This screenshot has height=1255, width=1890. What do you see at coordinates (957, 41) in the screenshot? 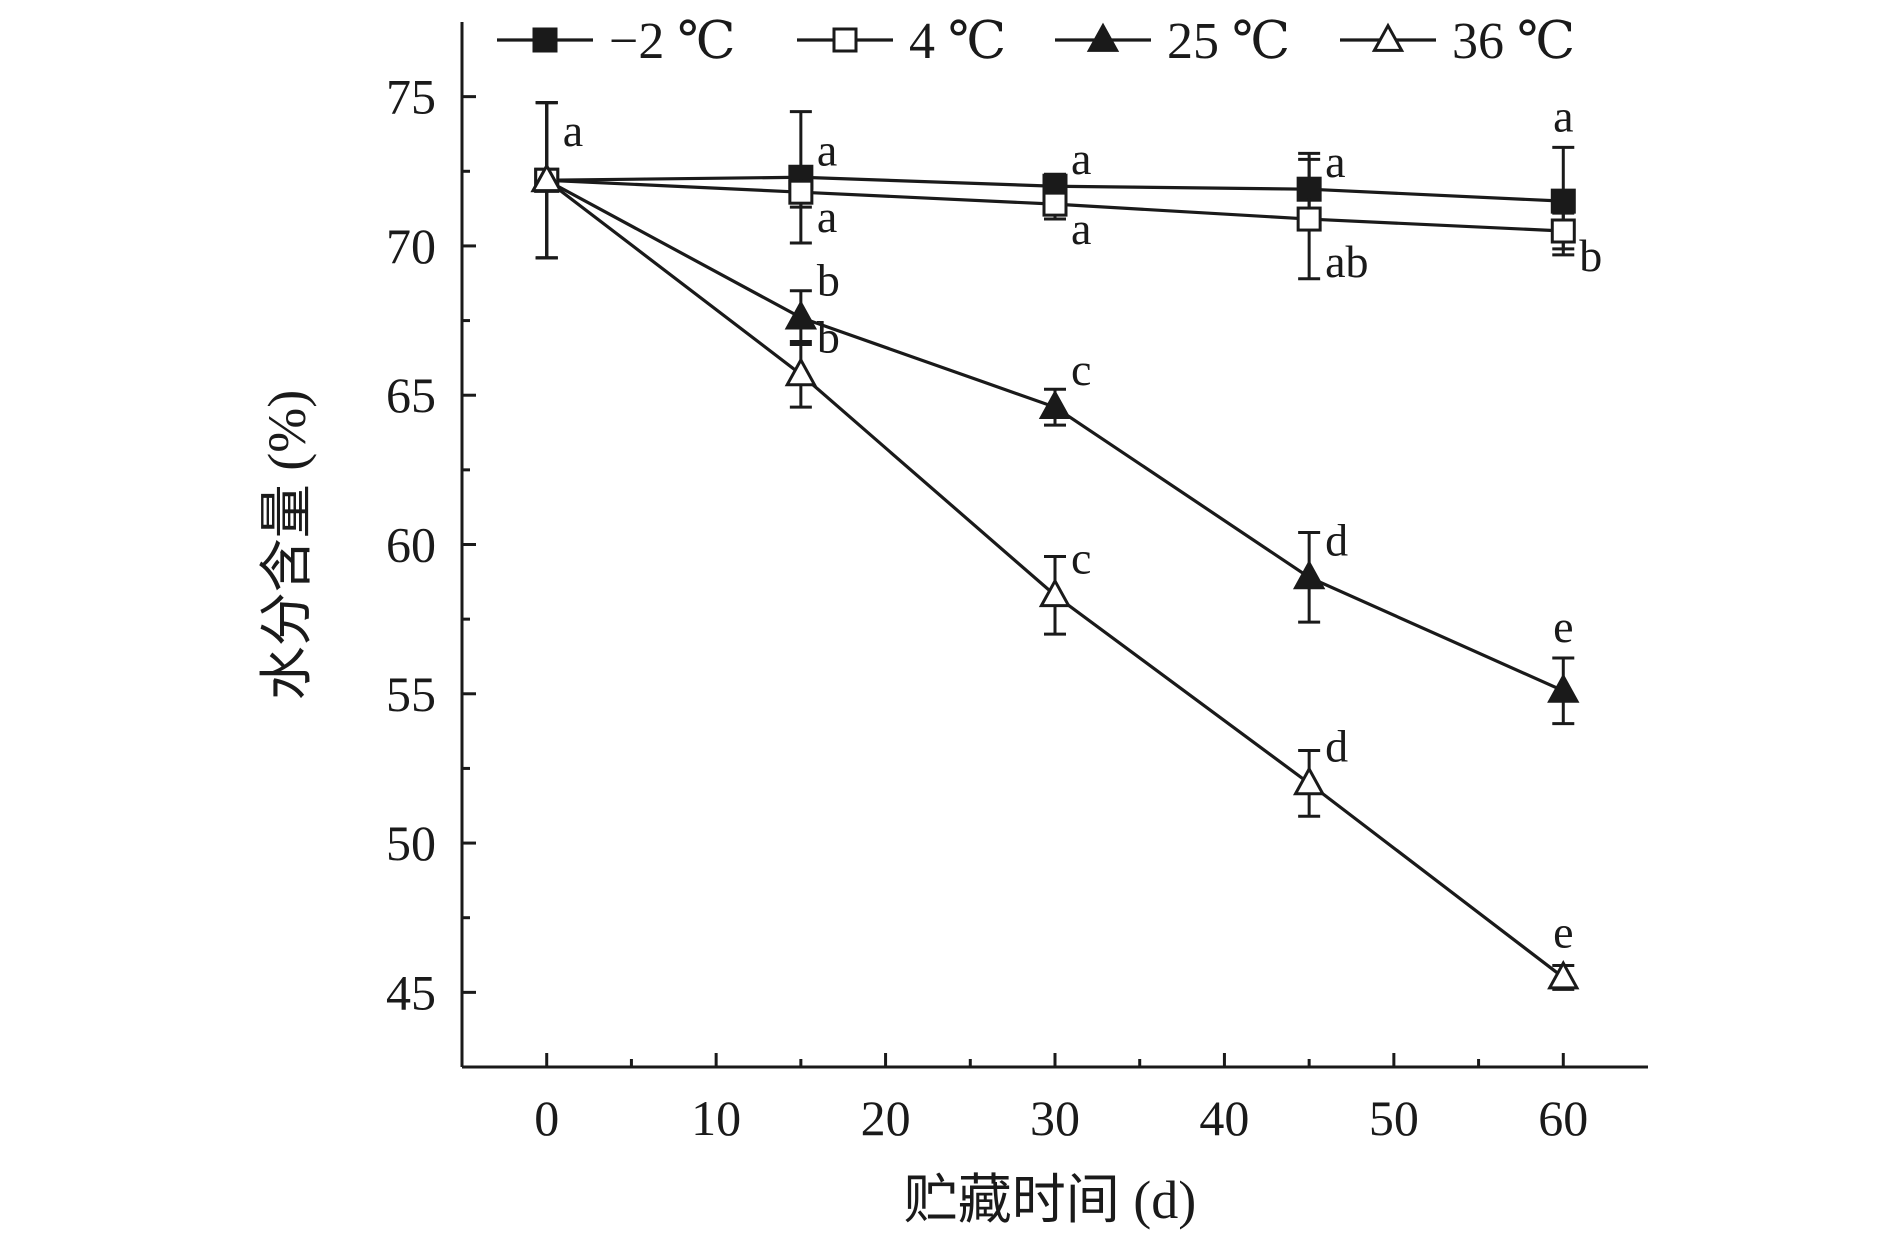
I see `legend-label: 4 ℃` at bounding box center [957, 41].